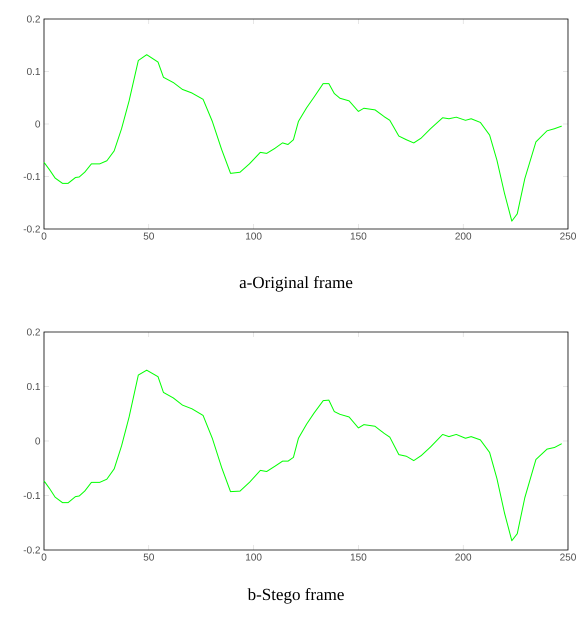 The width and height of the screenshot is (583, 625). I want to click on x-axis-title: a-Original frame, so click(296, 284).